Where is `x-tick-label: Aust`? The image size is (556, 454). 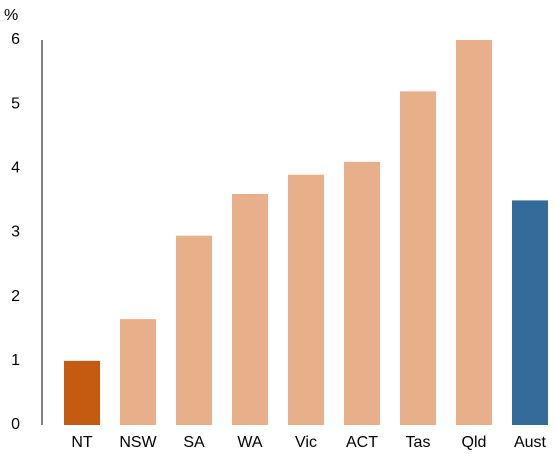 x-tick-label: Aust is located at coordinates (530, 442).